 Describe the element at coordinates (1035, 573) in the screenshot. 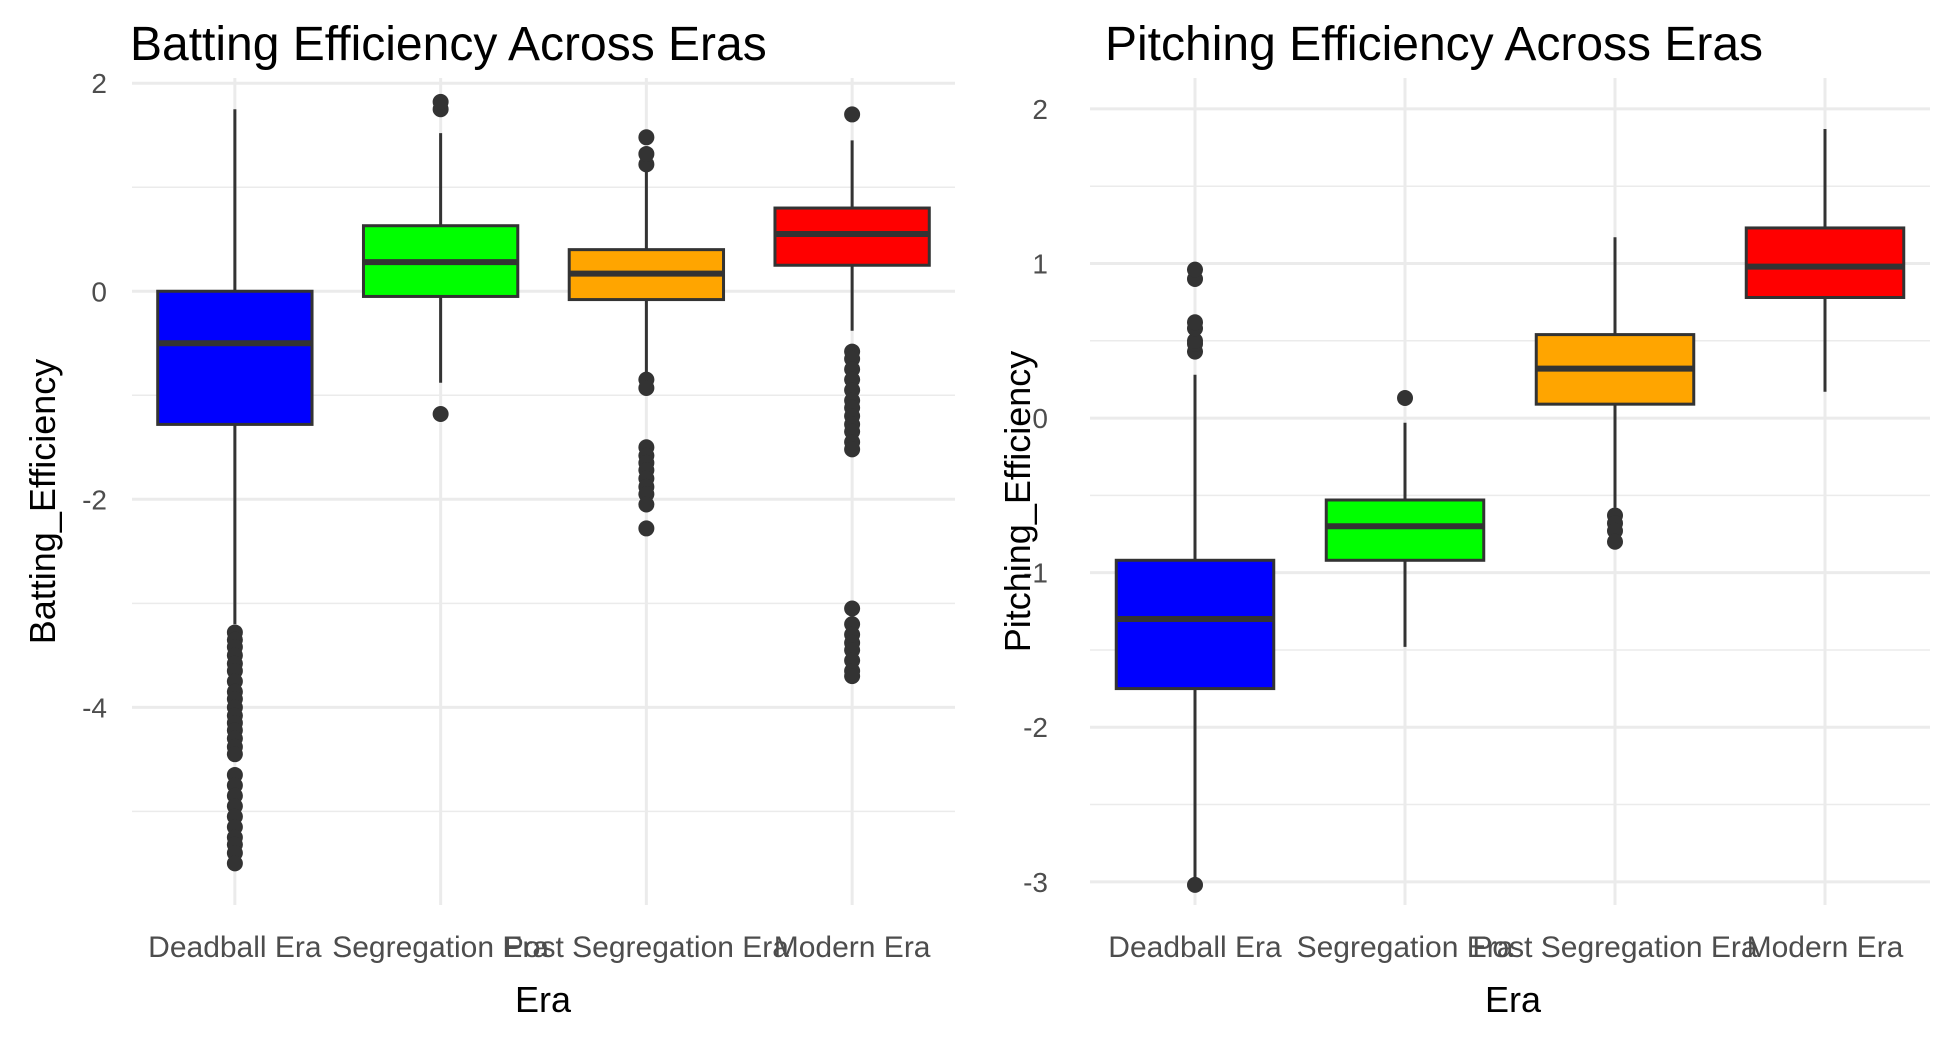

I see `y-tick-label: -1` at that location.